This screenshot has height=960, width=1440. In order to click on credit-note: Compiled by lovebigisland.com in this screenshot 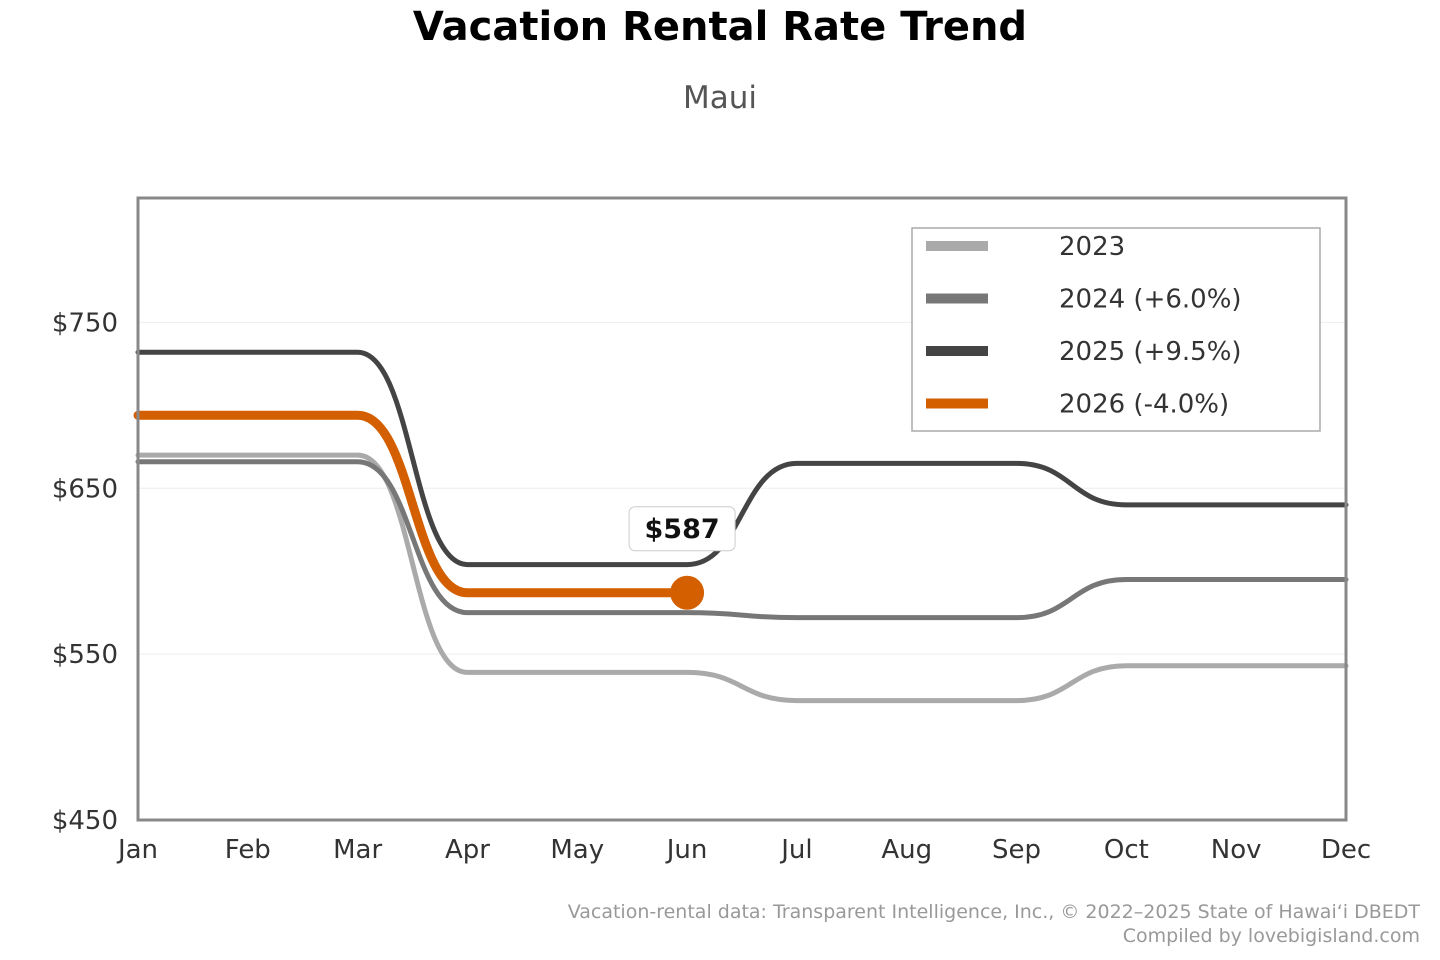, I will do `click(1271, 936)`.